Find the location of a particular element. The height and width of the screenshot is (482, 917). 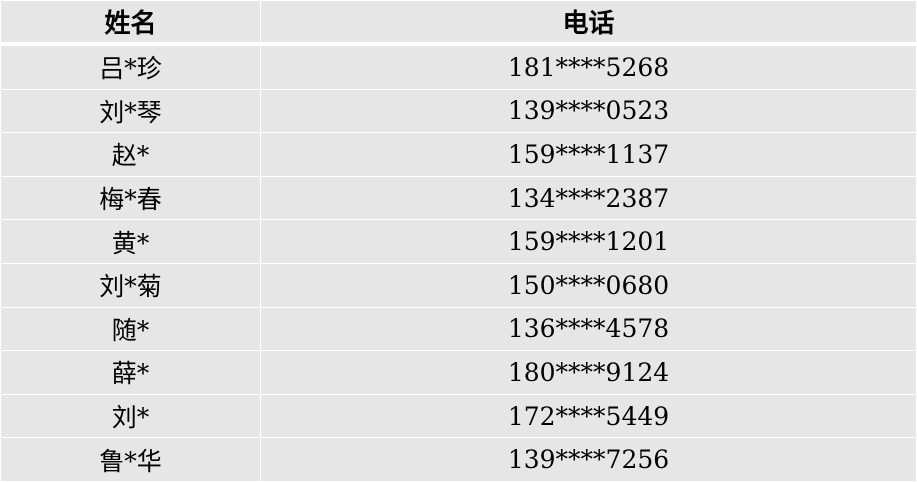

header-phone: 电话 is located at coordinates (588, 23).